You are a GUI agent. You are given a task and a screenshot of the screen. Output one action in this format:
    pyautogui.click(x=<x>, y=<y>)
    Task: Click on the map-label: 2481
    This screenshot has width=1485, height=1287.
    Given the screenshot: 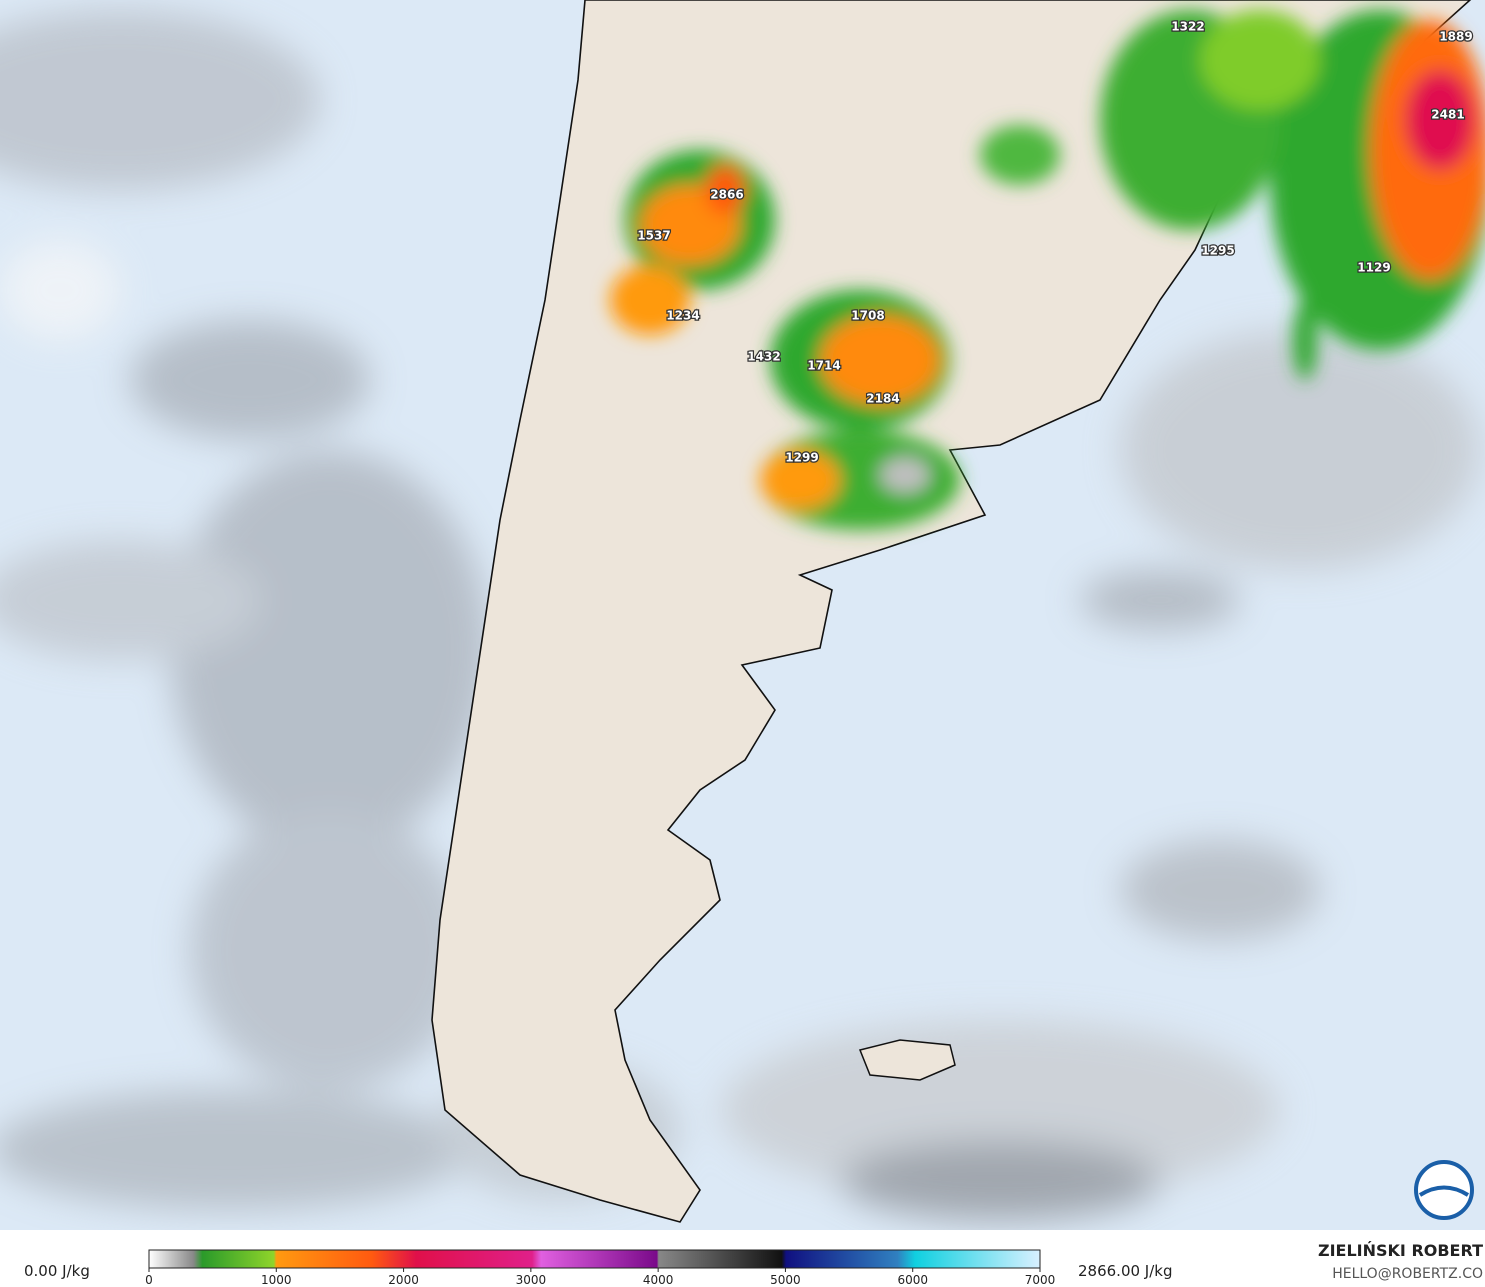 What is the action you would take?
    pyautogui.click(x=1447, y=115)
    